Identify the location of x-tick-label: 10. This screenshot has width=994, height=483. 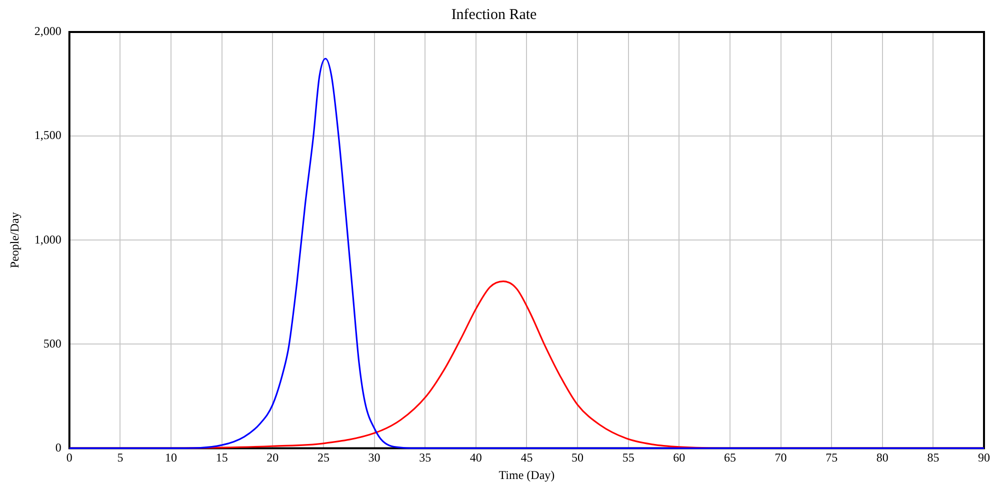
(171, 457).